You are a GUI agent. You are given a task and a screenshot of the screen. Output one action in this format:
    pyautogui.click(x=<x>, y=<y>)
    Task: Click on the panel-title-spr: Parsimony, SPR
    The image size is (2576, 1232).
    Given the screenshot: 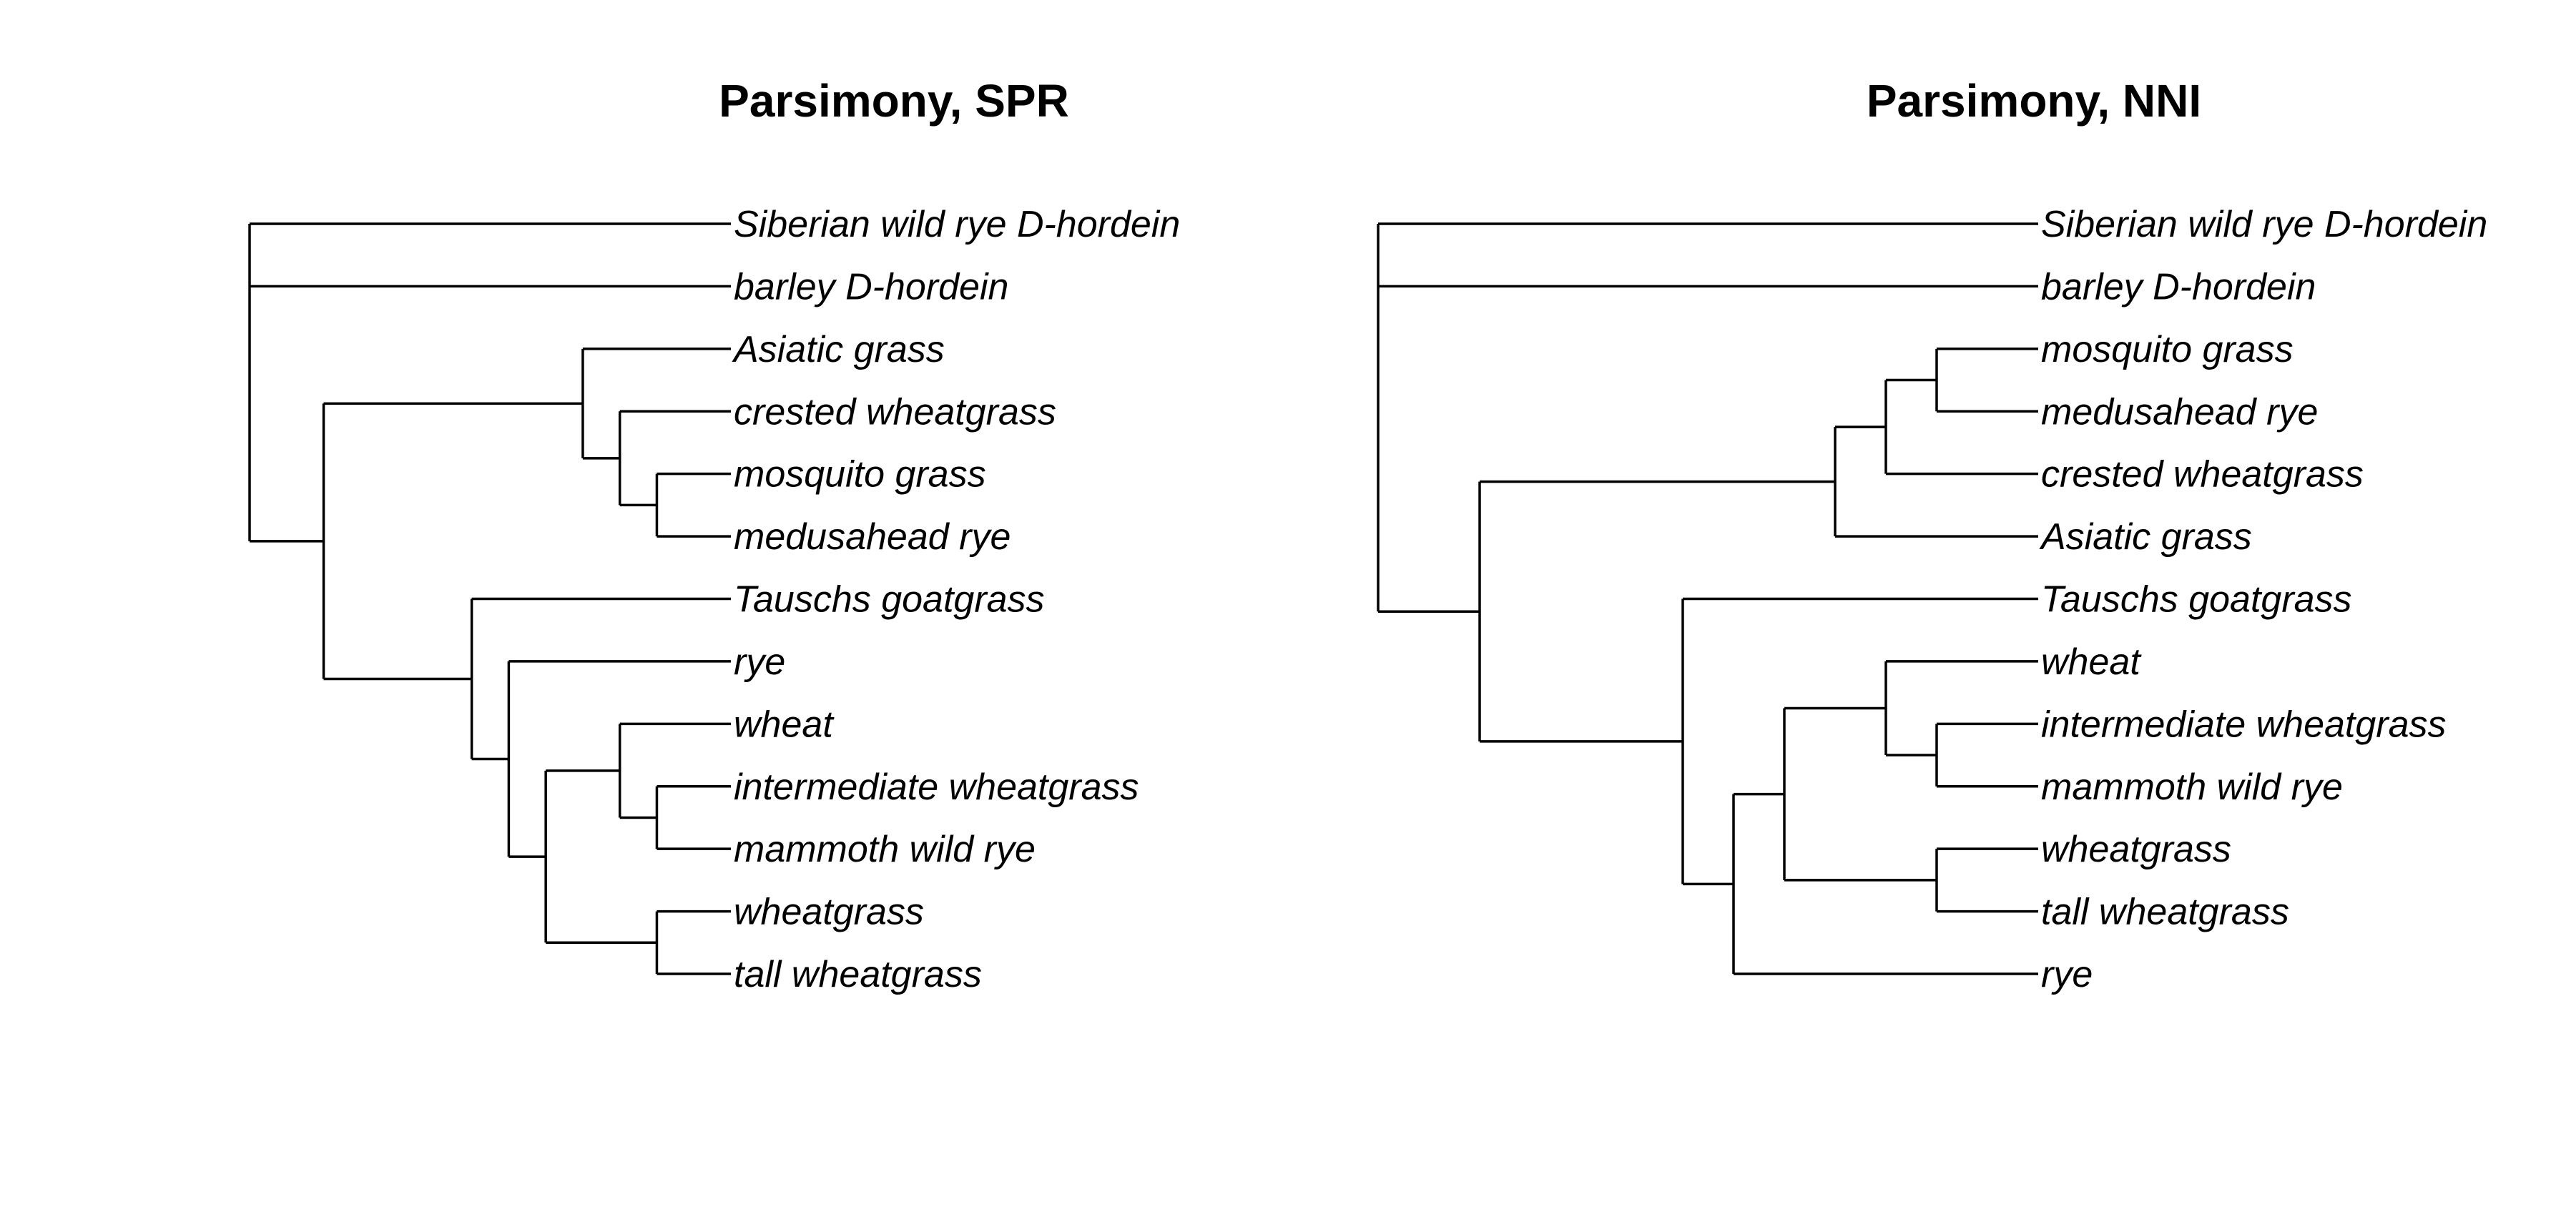 What is the action you would take?
    pyautogui.click(x=894, y=101)
    